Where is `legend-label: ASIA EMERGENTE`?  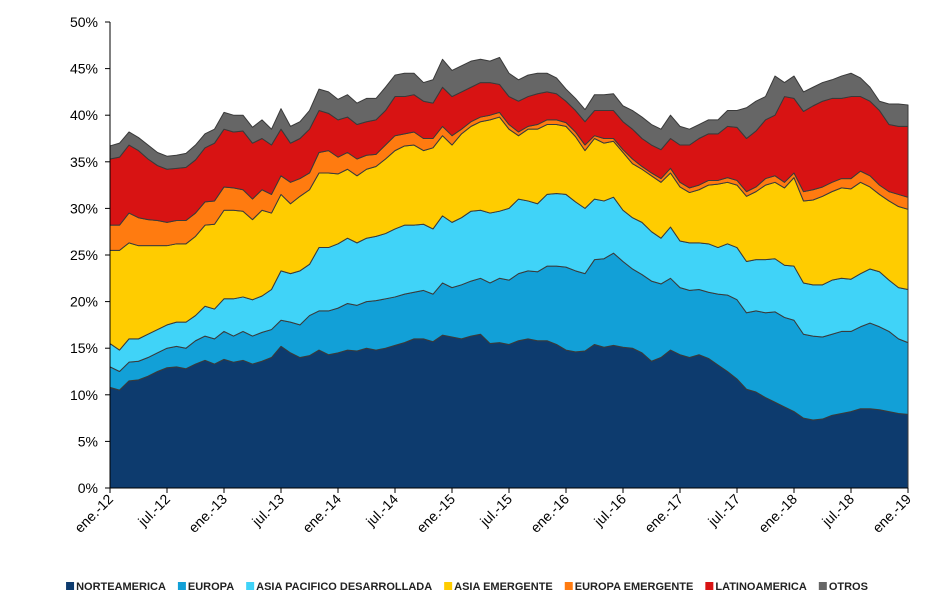
legend-label: ASIA EMERGENTE is located at coordinates (503, 587).